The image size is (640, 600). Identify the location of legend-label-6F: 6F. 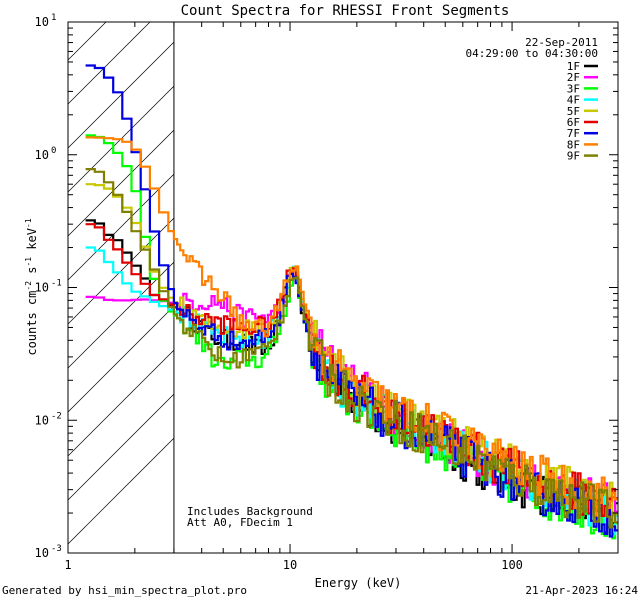
(573, 122).